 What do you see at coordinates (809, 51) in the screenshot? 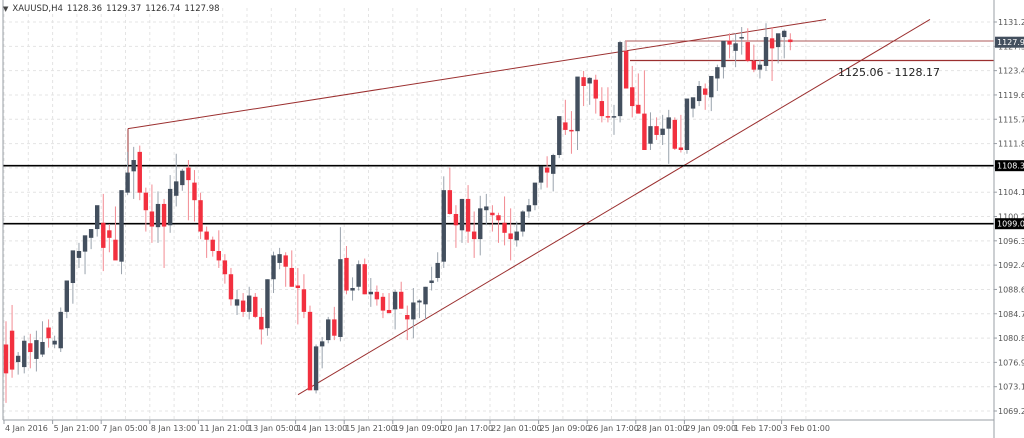
I see `range-box` at bounding box center [809, 51].